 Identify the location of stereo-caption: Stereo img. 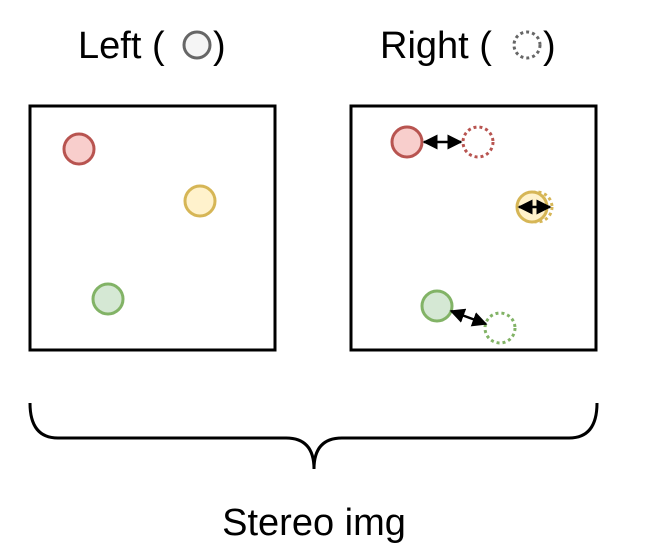
(314, 523).